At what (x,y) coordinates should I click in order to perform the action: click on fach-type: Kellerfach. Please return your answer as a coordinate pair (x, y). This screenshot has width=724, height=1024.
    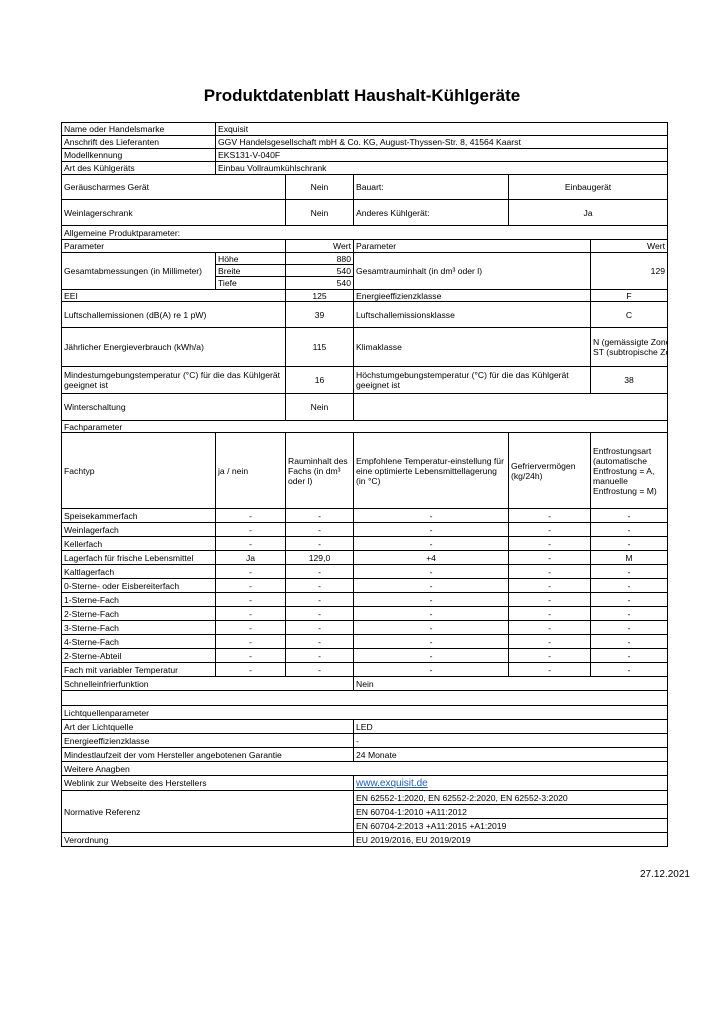
    Looking at the image, I should click on (138, 543).